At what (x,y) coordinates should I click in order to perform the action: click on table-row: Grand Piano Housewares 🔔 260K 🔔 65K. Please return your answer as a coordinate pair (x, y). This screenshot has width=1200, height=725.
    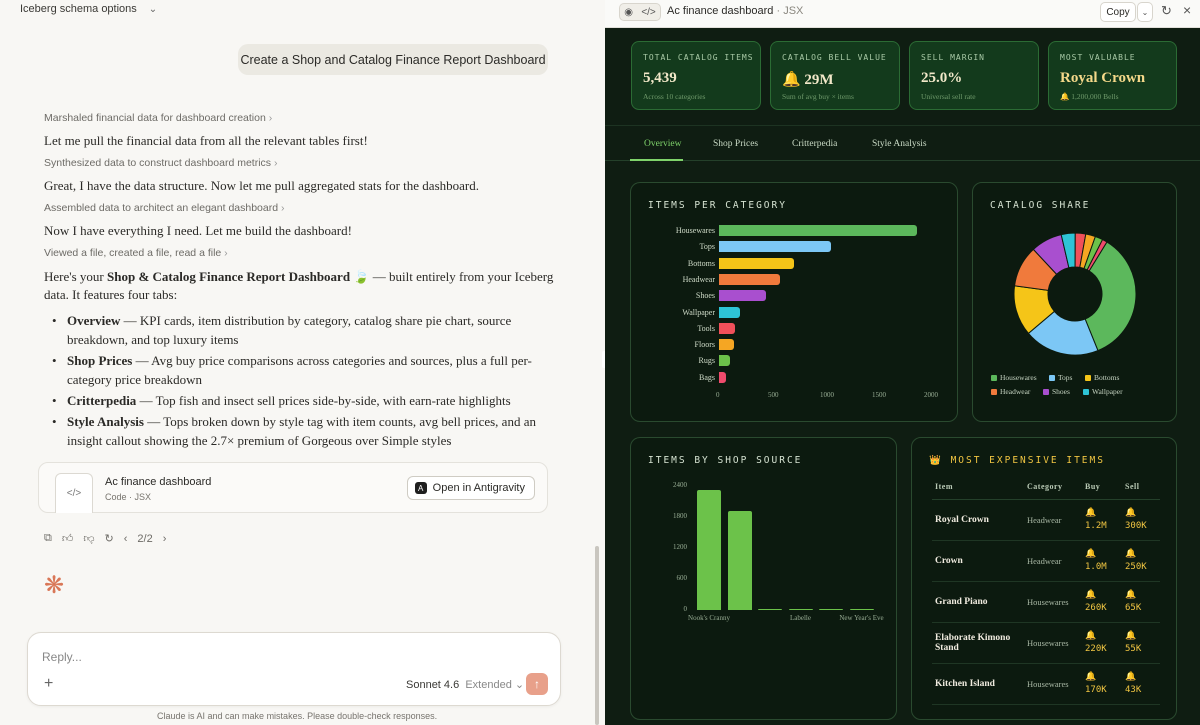
    Looking at the image, I should click on (1046, 602).